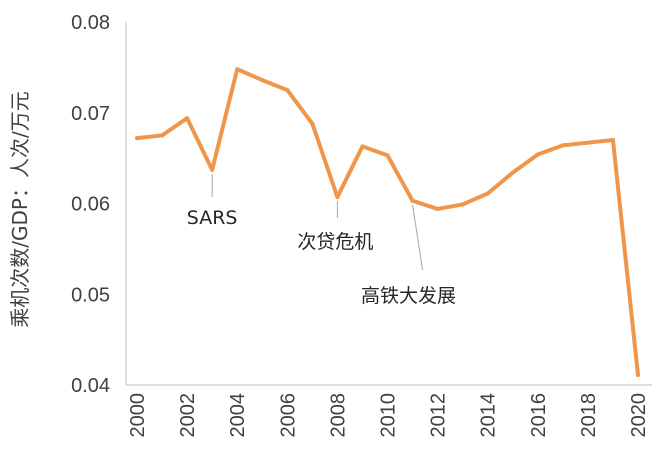  I want to click on y-tick-label: 0.06, so click(90, 205).